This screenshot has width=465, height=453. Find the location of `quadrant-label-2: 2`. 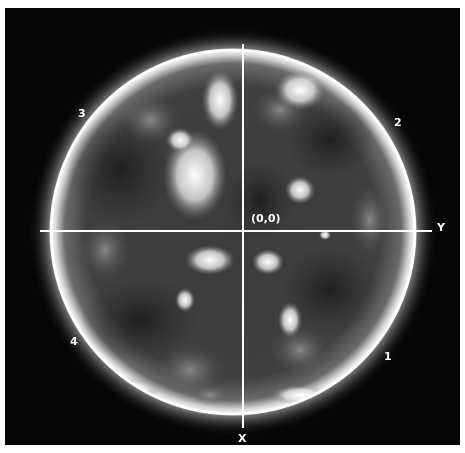

quadrant-label-2: 2 is located at coordinates (398, 122).